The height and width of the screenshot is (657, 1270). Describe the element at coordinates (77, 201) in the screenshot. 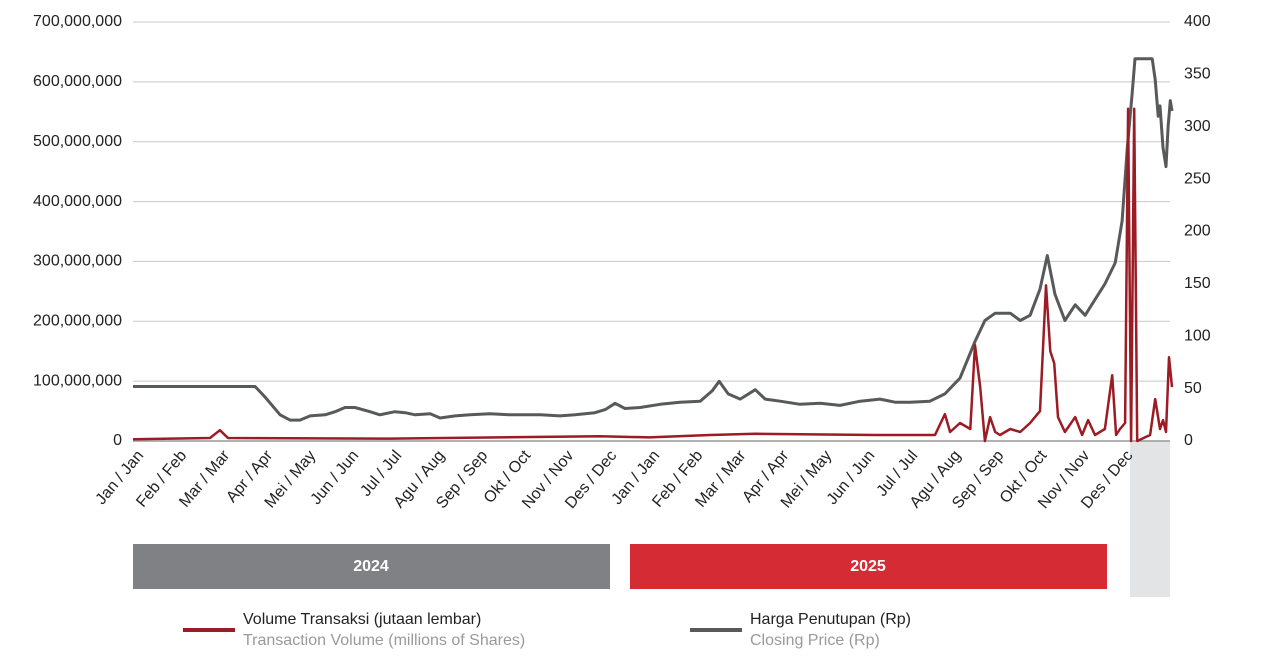

I see `y-tick-label: 400,000,000` at that location.